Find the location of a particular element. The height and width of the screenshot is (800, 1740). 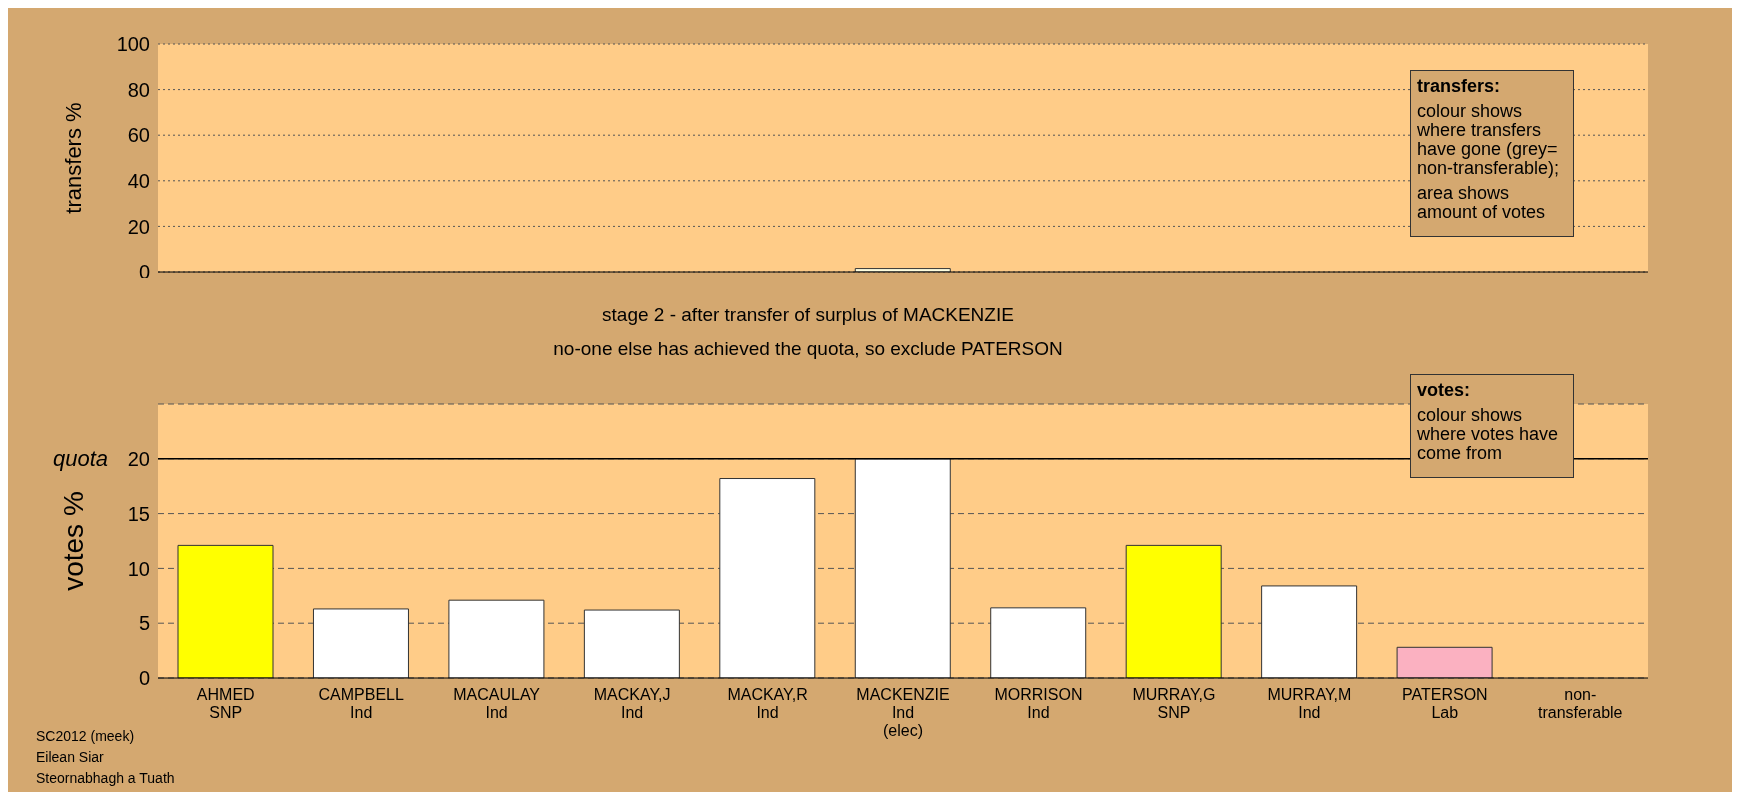

x-tick-label: MACKENZIE Ind (elec) is located at coordinates (903, 712).